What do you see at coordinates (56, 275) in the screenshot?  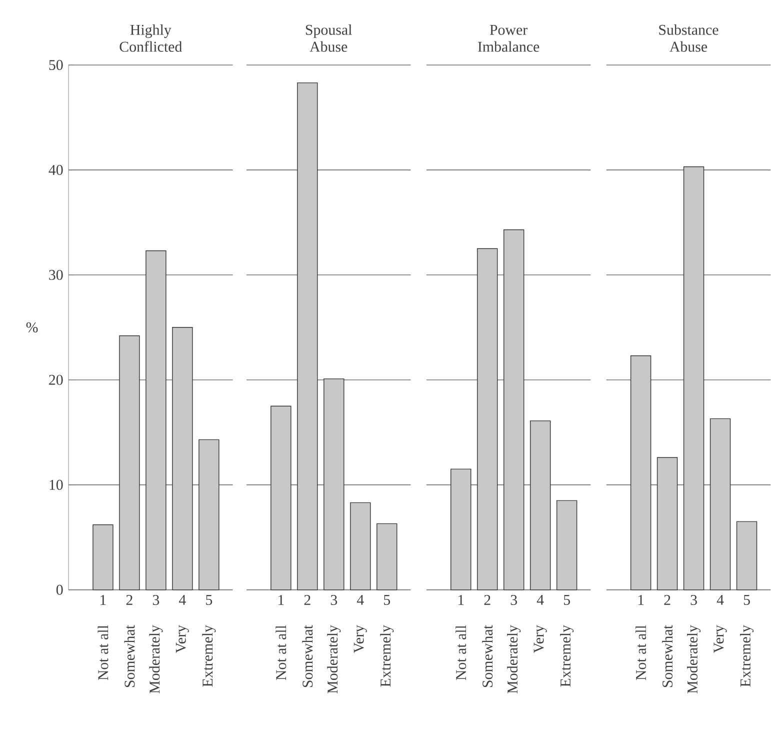 I see `y-tick-label: 30` at bounding box center [56, 275].